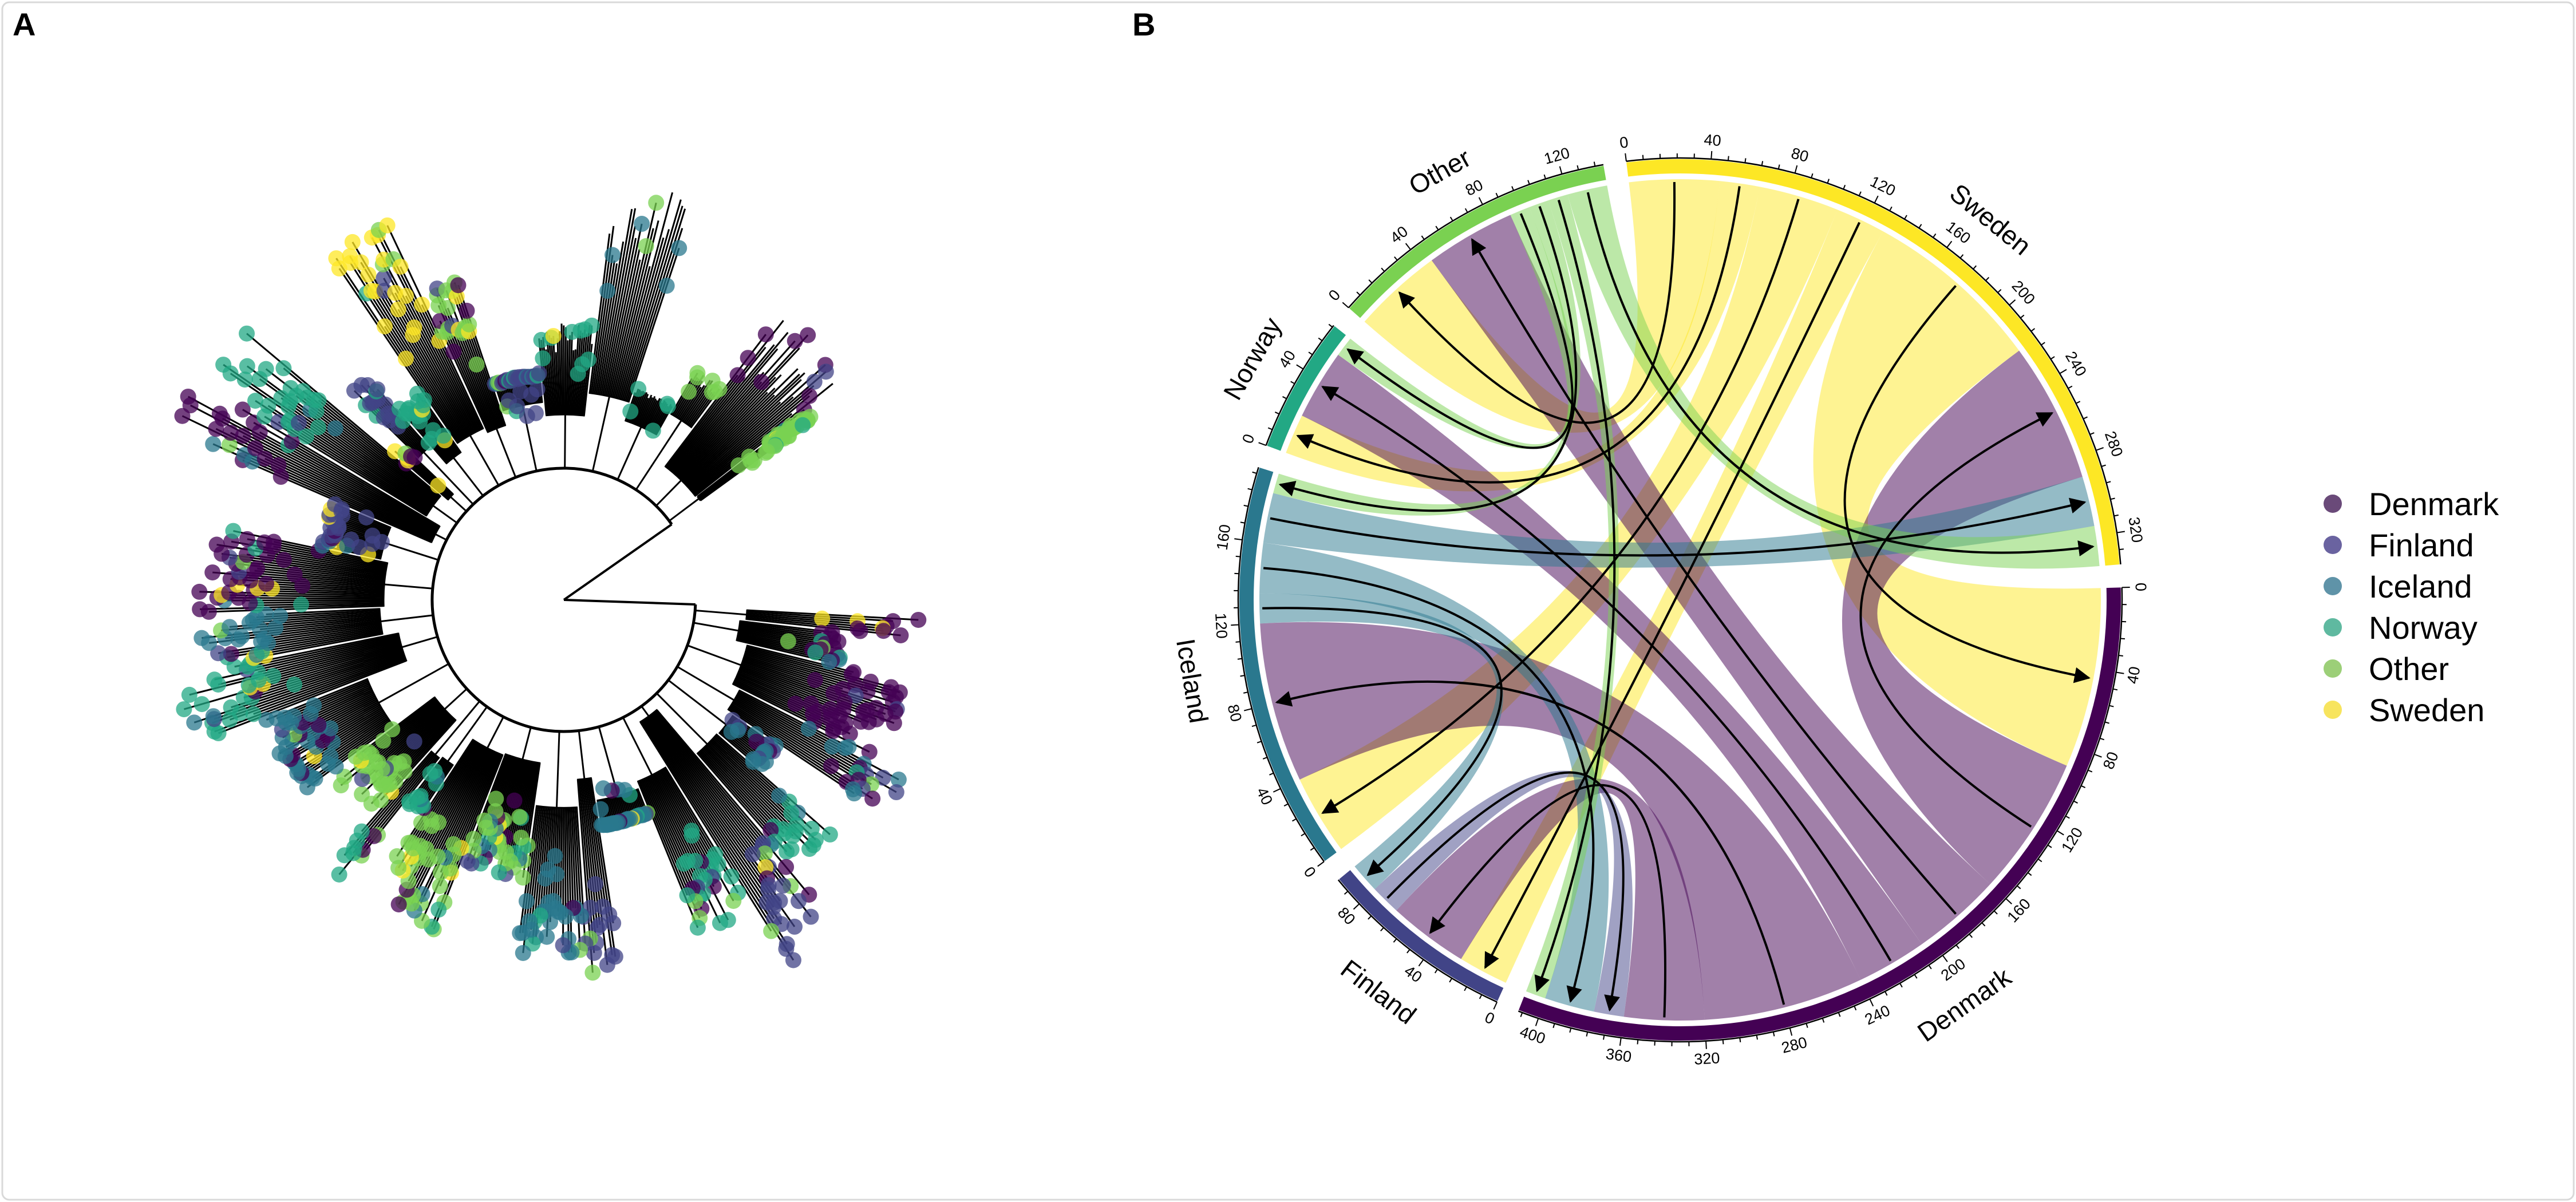  Describe the element at coordinates (1877, 1015) in the screenshot. I see `tick-label: 240` at that location.